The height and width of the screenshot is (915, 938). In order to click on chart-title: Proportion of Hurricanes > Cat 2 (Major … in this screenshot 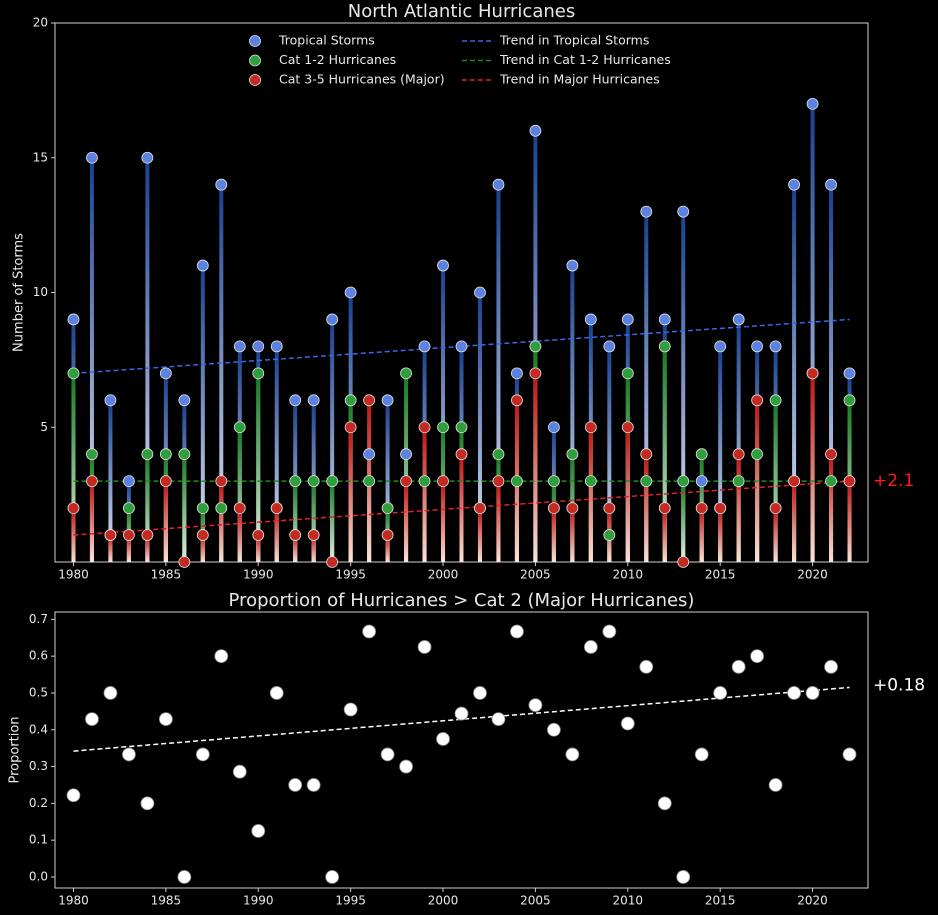, I will do `click(462, 600)`.